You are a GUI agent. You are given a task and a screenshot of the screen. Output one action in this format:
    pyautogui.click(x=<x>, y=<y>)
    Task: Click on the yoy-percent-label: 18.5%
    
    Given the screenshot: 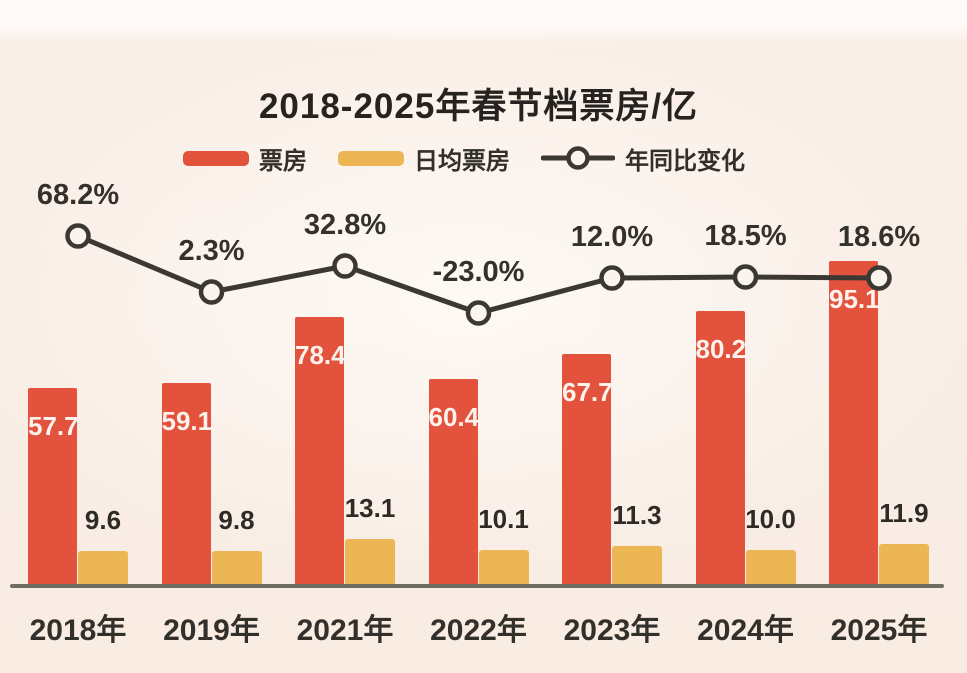 What is the action you would take?
    pyautogui.click(x=745, y=236)
    